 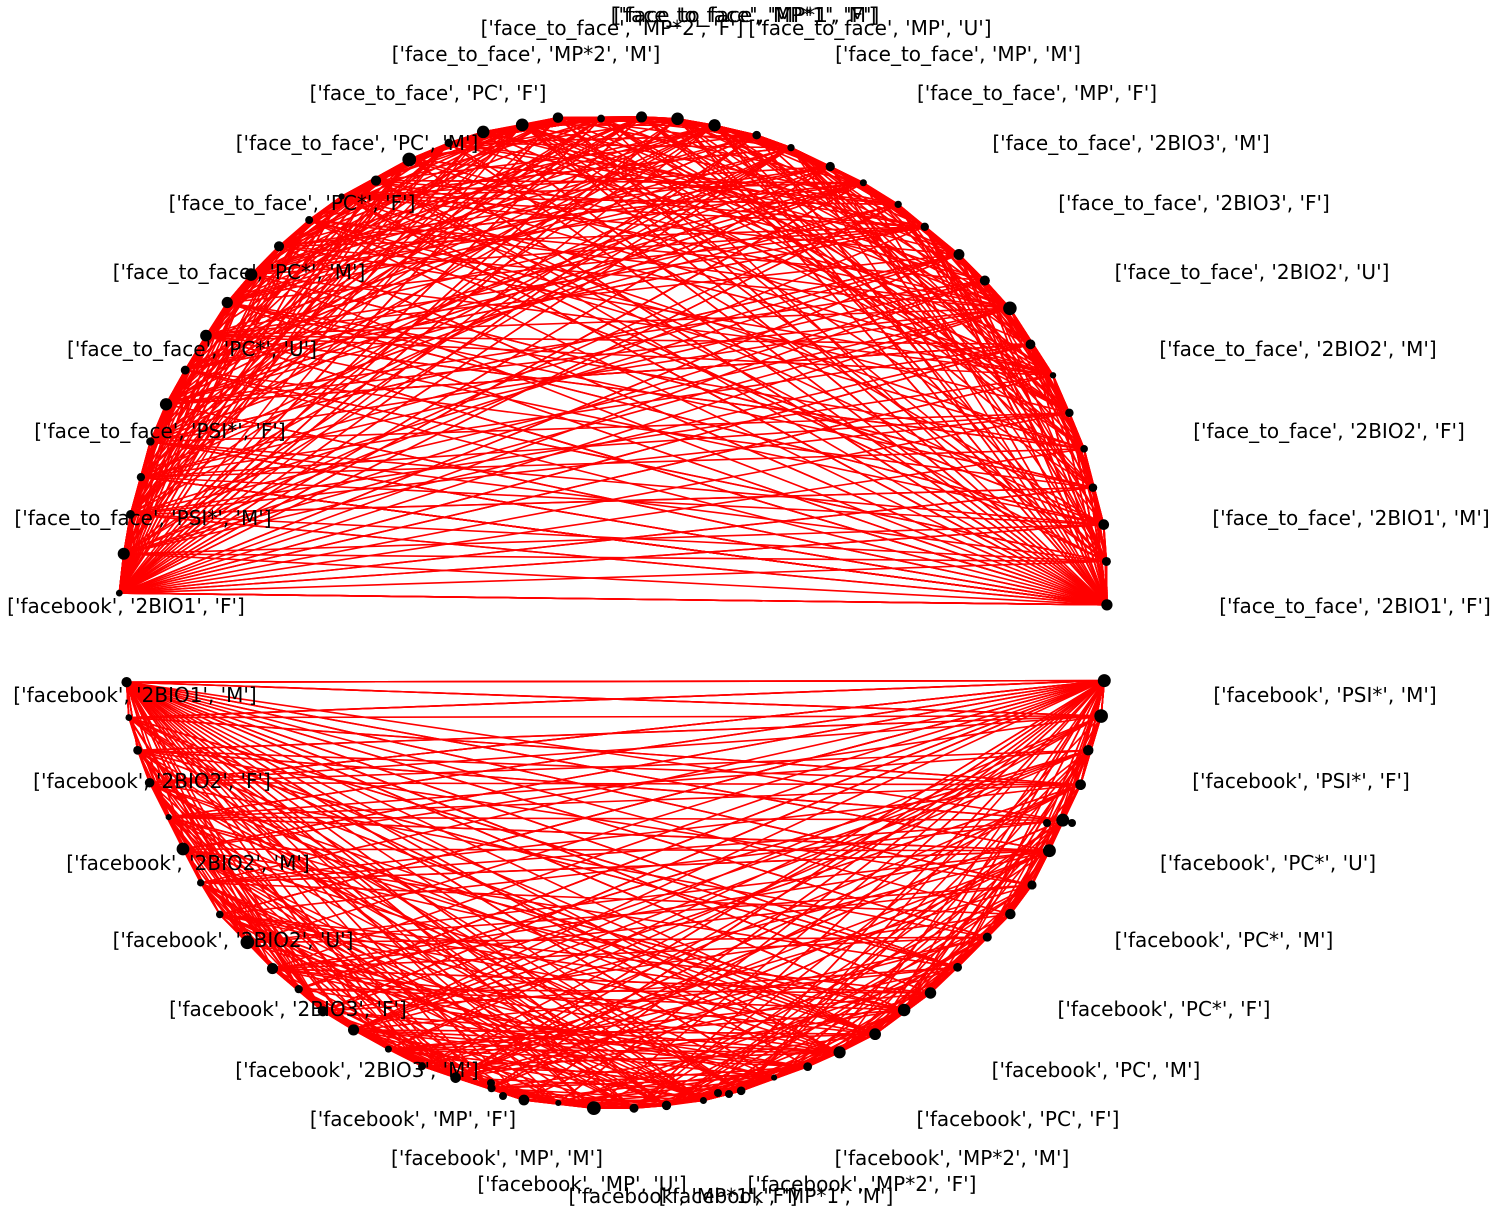 What do you see at coordinates (958, 54) in the screenshot?
I see `group-label-top: ['face_to_face', 'MP', 'M']` at bounding box center [958, 54].